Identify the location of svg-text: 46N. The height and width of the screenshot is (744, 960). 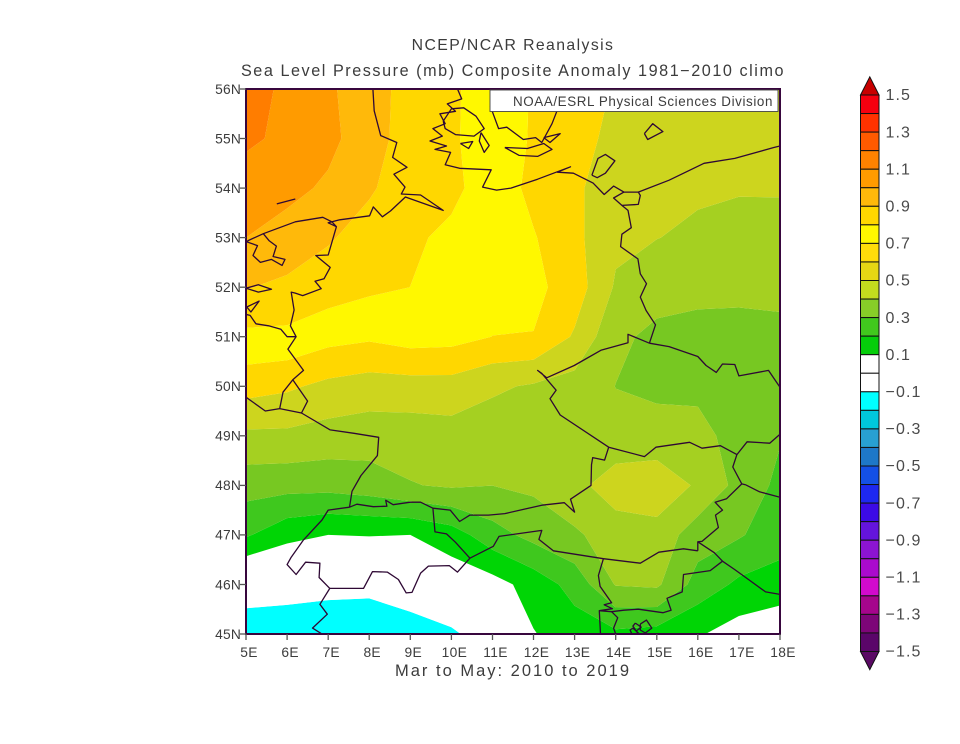
(228, 584).